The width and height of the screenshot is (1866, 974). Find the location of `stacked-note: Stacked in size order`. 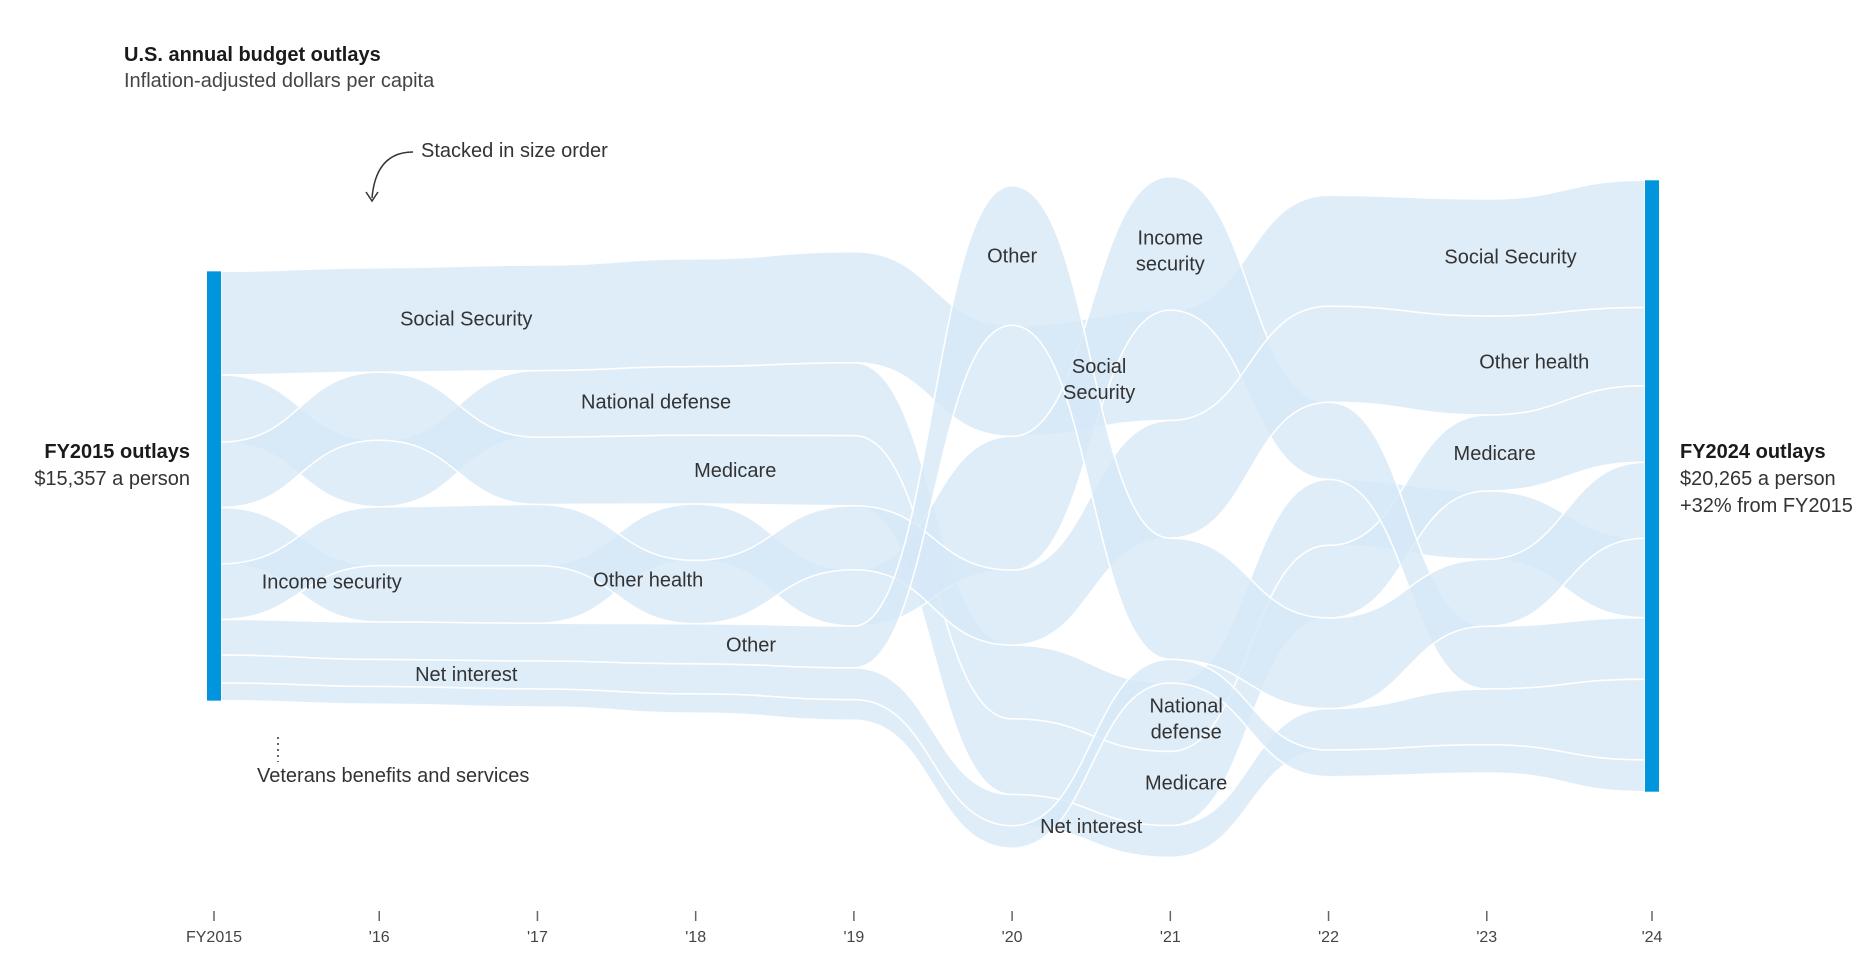

stacked-note: Stacked in size order is located at coordinates (514, 151).